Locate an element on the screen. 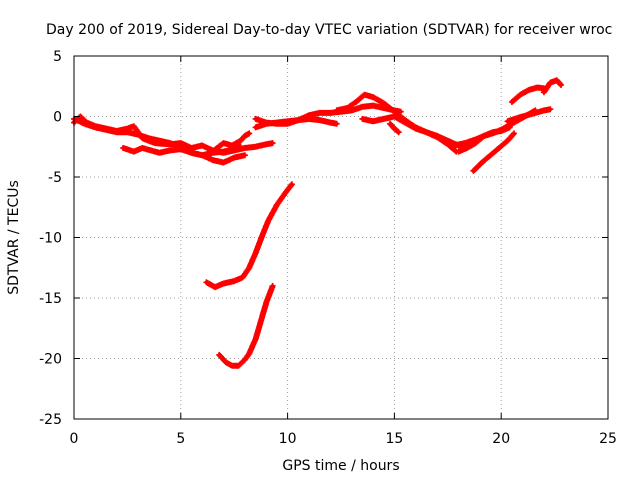  y-axis-label: SDTVAR / TECUs is located at coordinates (14, 237).